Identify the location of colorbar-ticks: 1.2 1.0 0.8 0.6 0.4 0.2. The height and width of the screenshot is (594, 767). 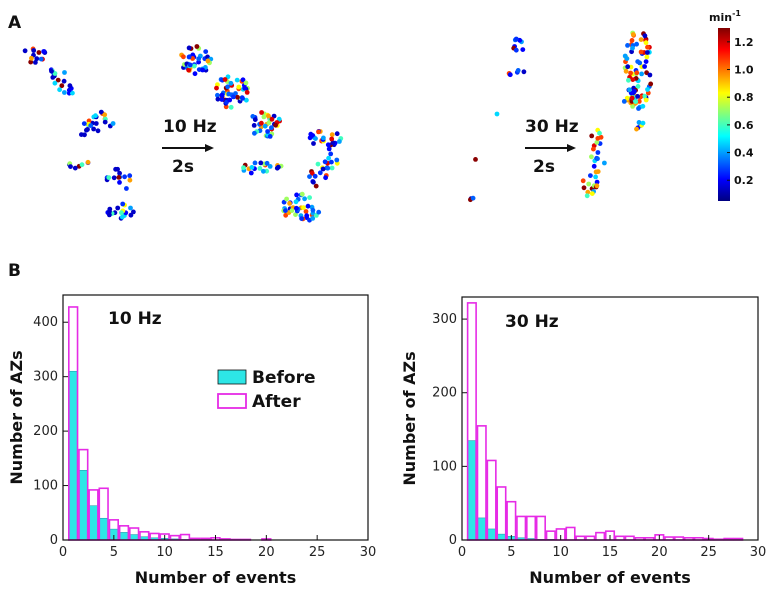
(740, 111).